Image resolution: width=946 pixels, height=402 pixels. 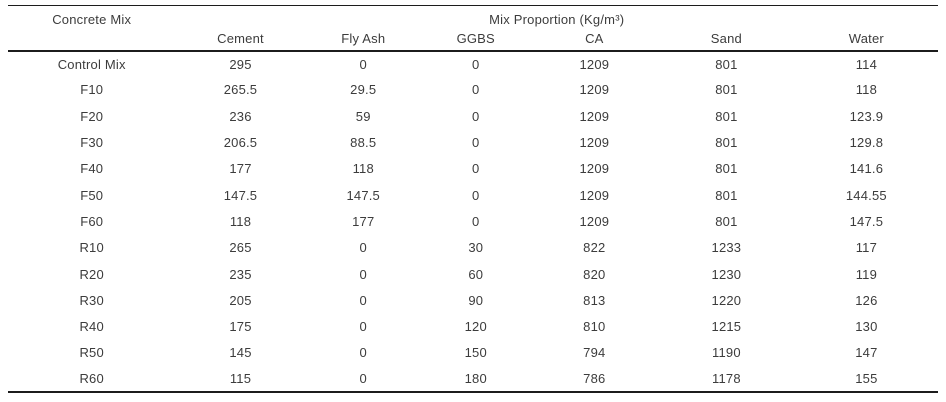 I want to click on table-row: Control Mix 295 0 0 1209 801 114, so click(x=473, y=64).